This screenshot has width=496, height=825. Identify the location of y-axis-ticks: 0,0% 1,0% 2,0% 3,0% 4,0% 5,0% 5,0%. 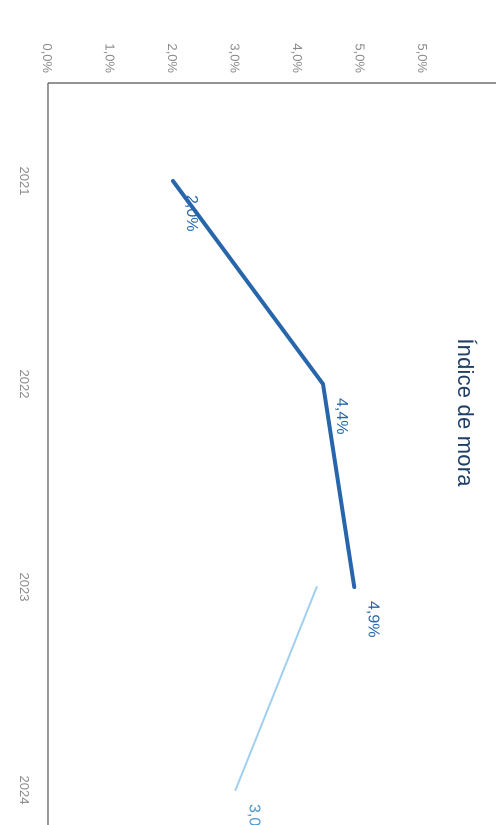
(235, 58).